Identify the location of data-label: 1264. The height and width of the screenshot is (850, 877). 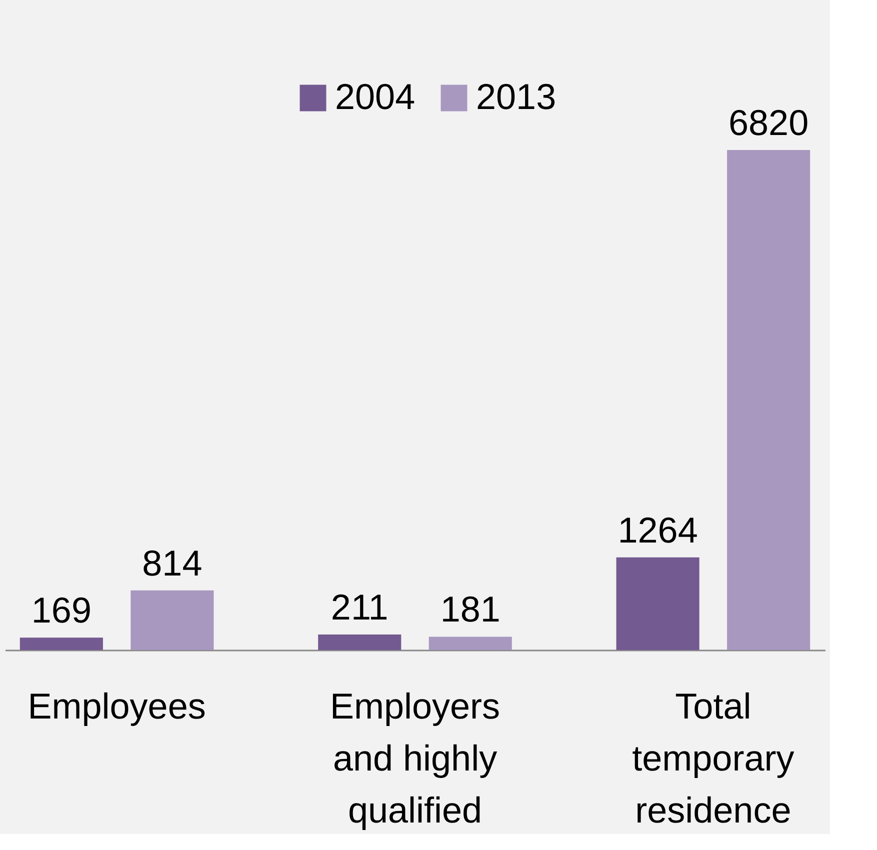
(658, 529).